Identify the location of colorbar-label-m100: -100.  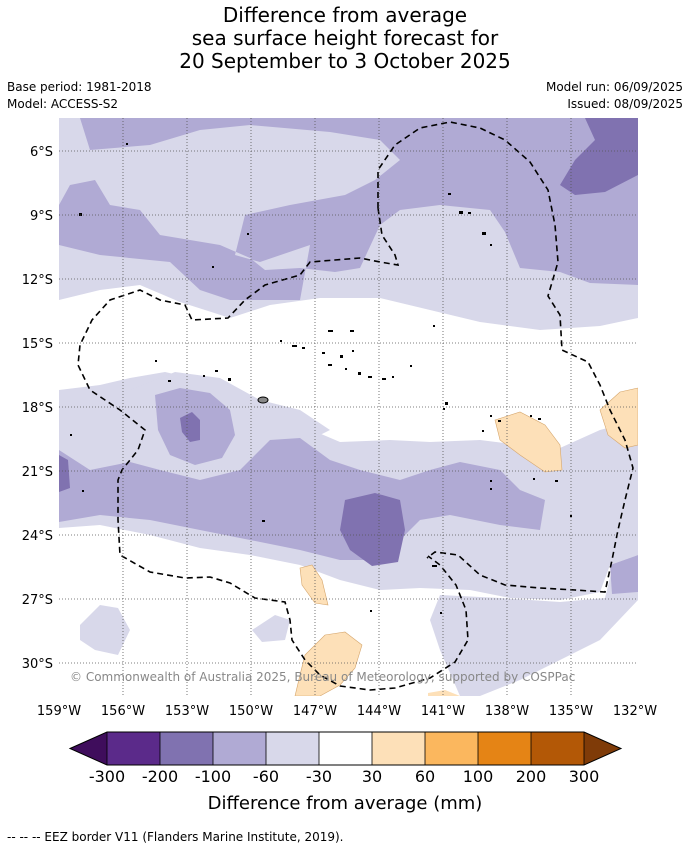
(213, 776).